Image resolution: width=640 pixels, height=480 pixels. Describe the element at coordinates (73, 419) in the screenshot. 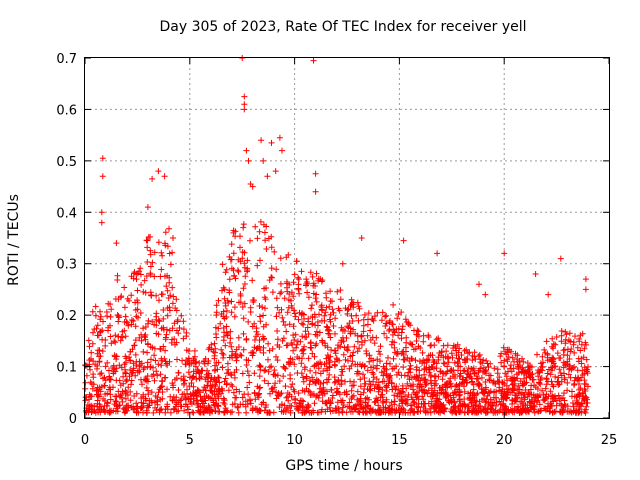

I see `y-tick-label: 0` at that location.